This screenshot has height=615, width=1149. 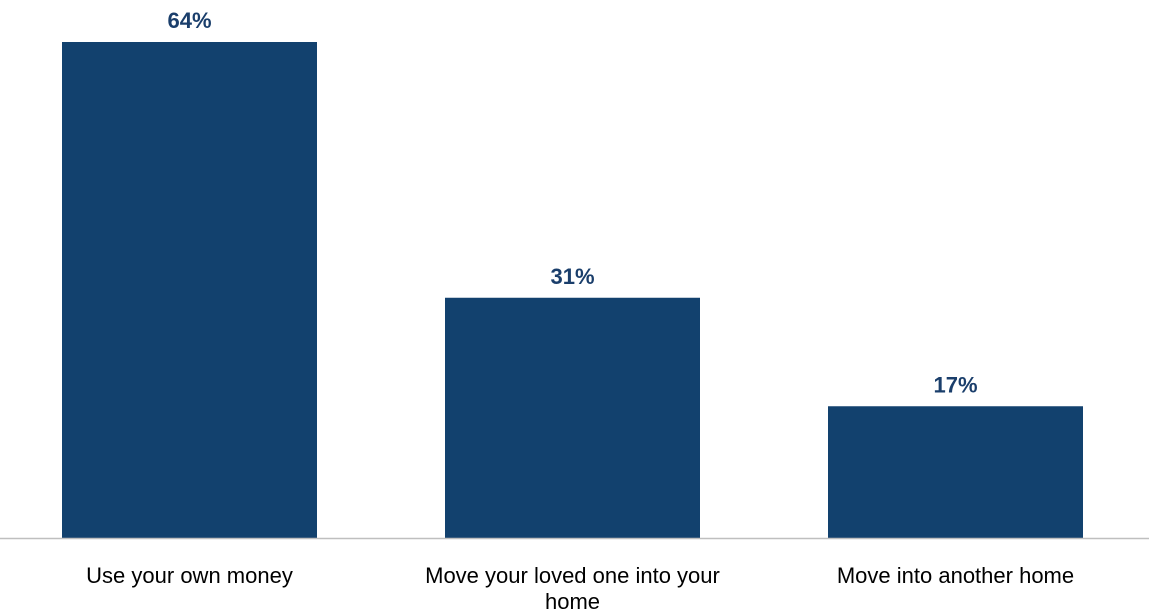 What do you see at coordinates (189, 20) in the screenshot?
I see `bar-value-label-0: 64%` at bounding box center [189, 20].